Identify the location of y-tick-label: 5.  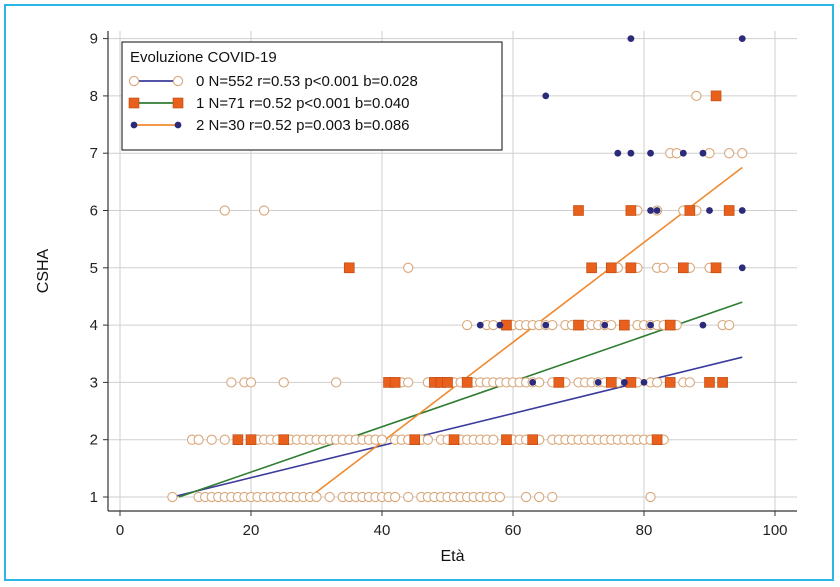
(94, 268).